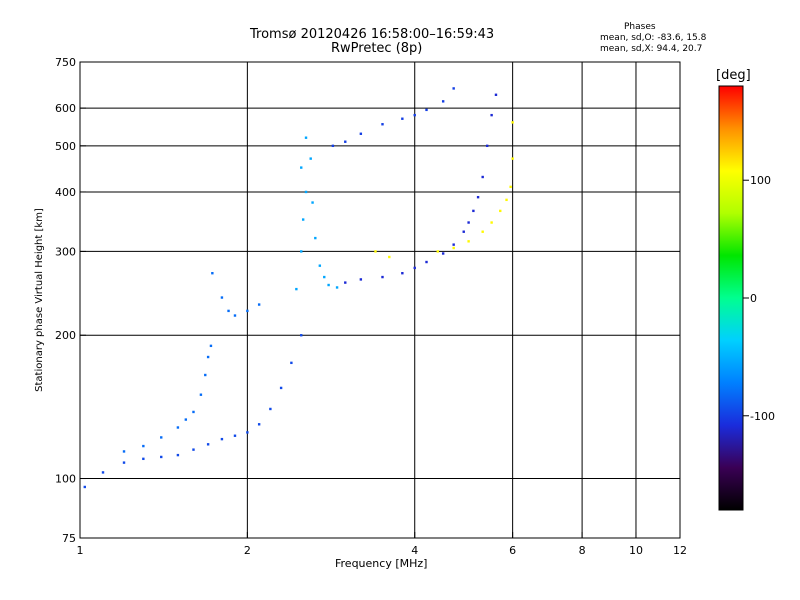  I want to click on chart-subtitle: RwPretec (8p), so click(377, 48).